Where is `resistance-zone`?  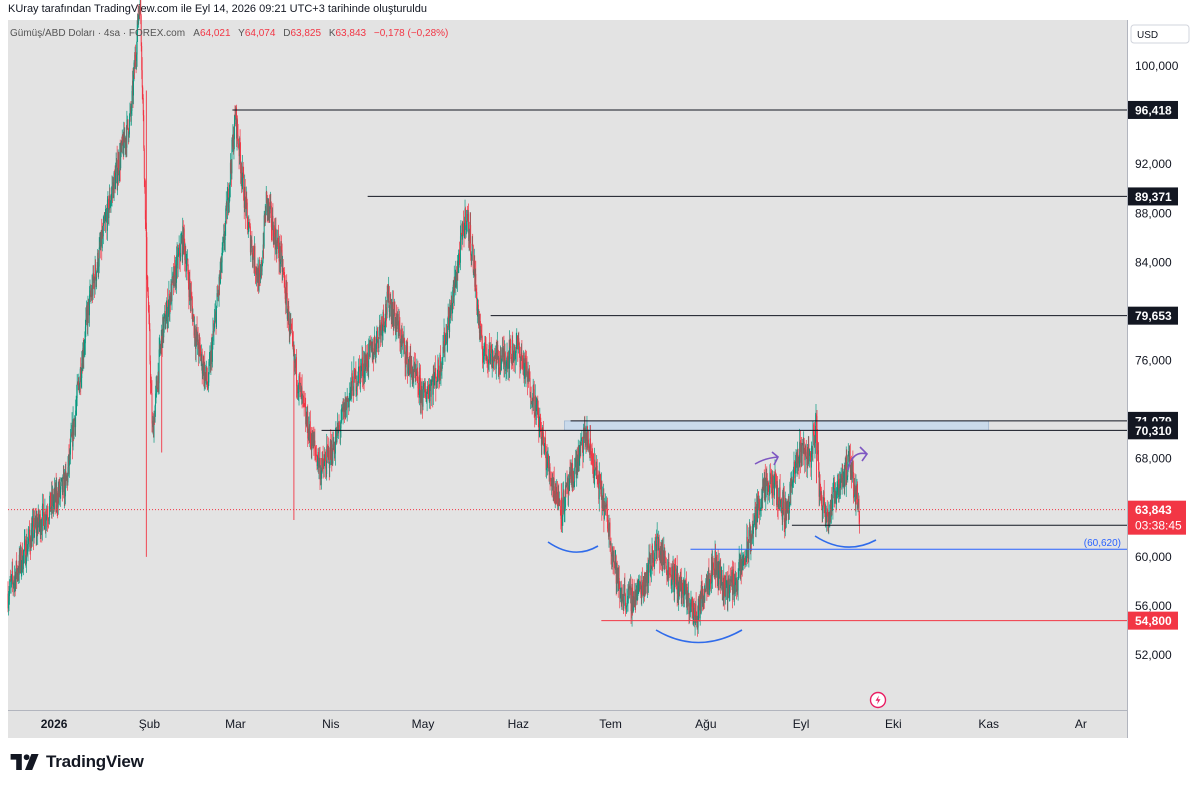 resistance-zone is located at coordinates (777, 425).